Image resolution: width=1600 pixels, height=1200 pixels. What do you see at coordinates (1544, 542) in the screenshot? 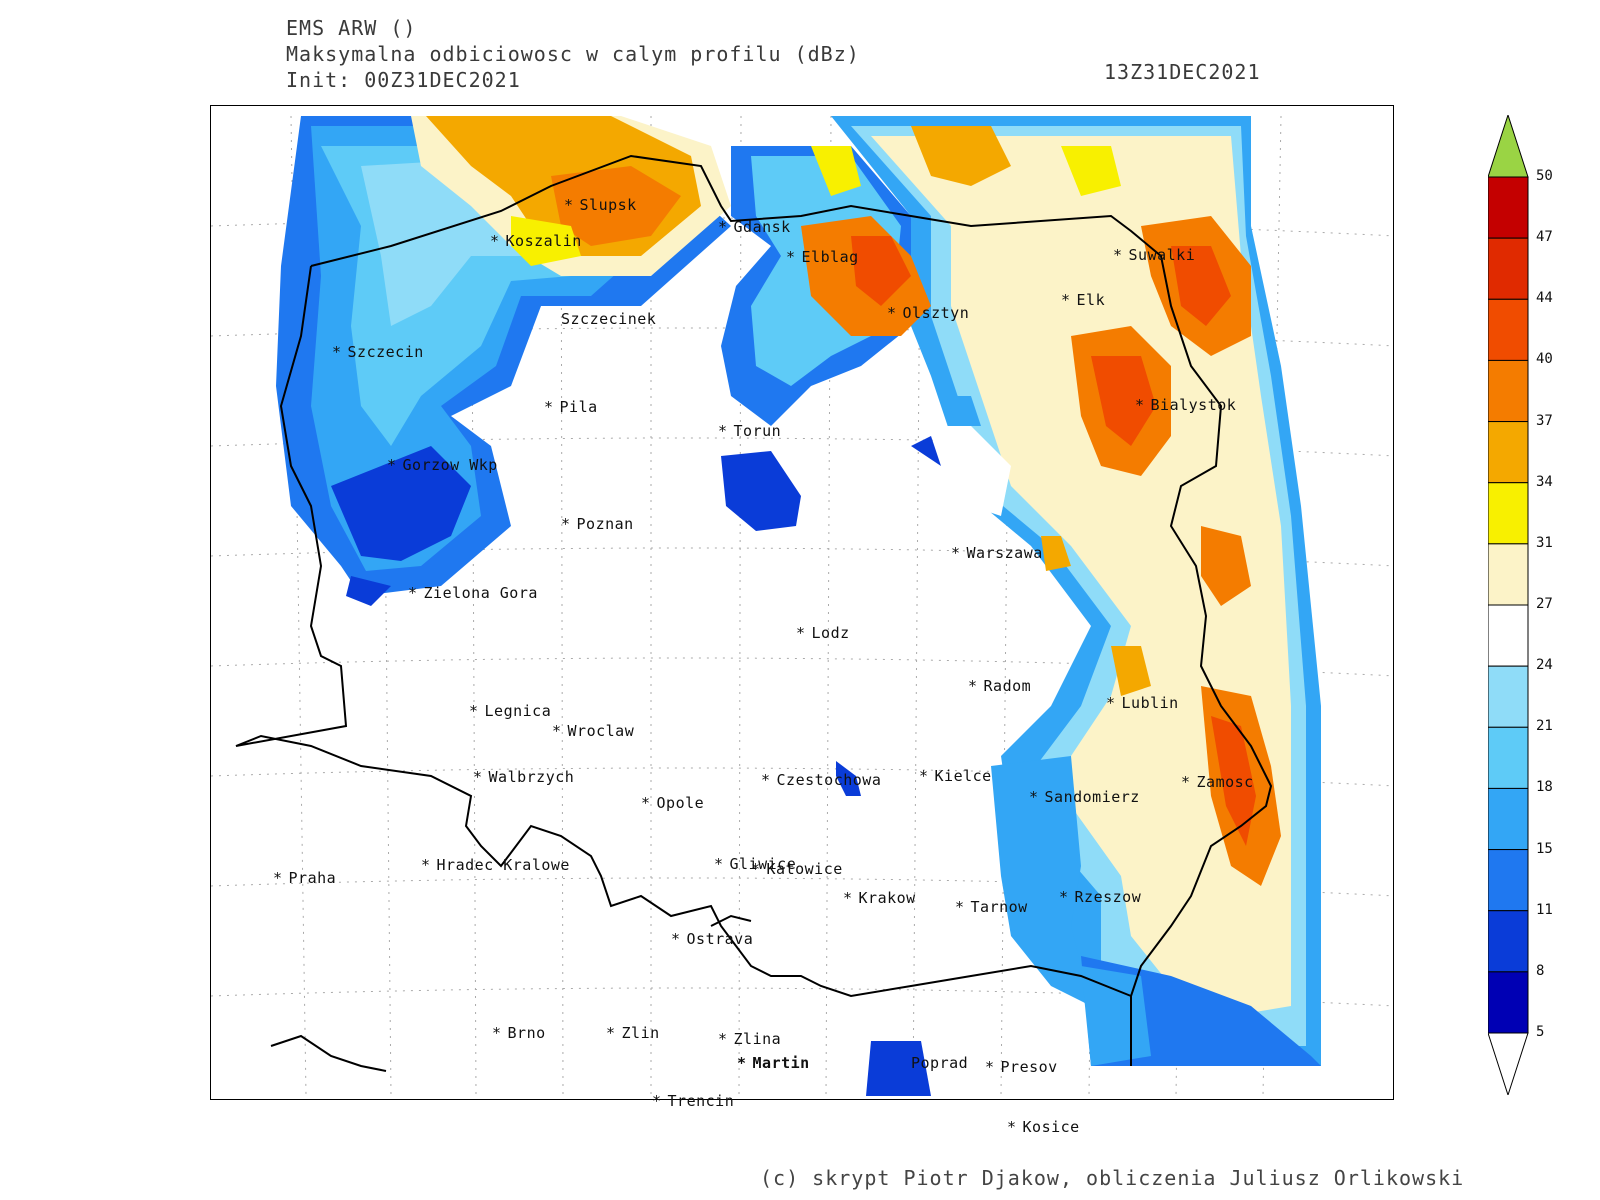
I see `legend-label: 31` at bounding box center [1544, 542].